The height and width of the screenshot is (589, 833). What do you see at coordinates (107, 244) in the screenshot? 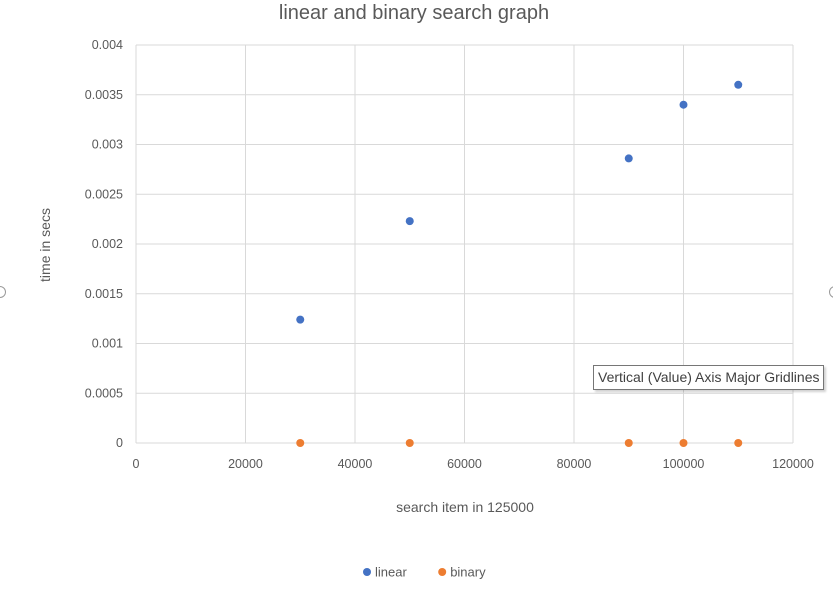
I see `y-tick-label-4: 0.002` at bounding box center [107, 244].